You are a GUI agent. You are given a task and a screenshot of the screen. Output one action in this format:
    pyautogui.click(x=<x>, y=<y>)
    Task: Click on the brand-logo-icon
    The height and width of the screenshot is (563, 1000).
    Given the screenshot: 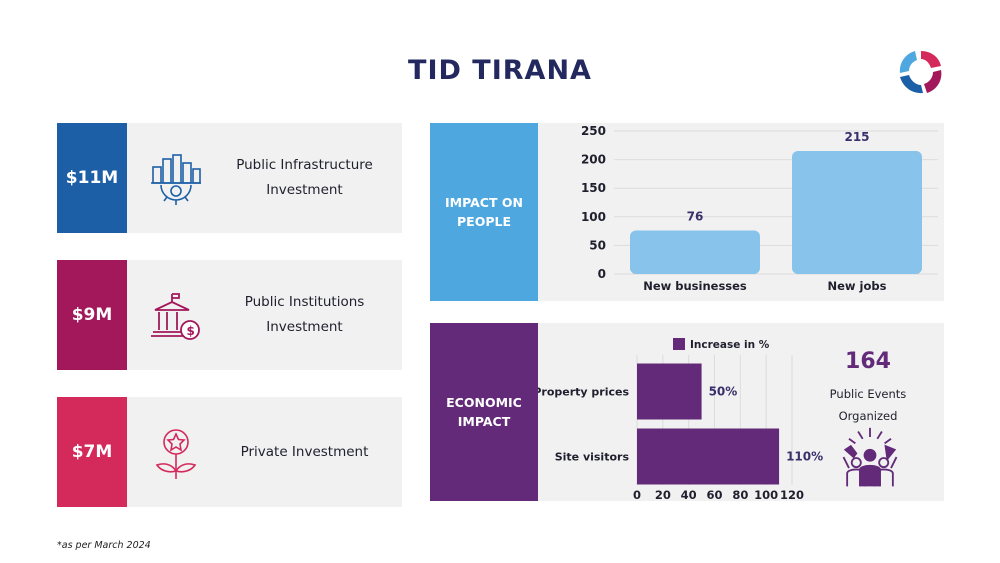 What is the action you would take?
    pyautogui.click(x=920, y=72)
    